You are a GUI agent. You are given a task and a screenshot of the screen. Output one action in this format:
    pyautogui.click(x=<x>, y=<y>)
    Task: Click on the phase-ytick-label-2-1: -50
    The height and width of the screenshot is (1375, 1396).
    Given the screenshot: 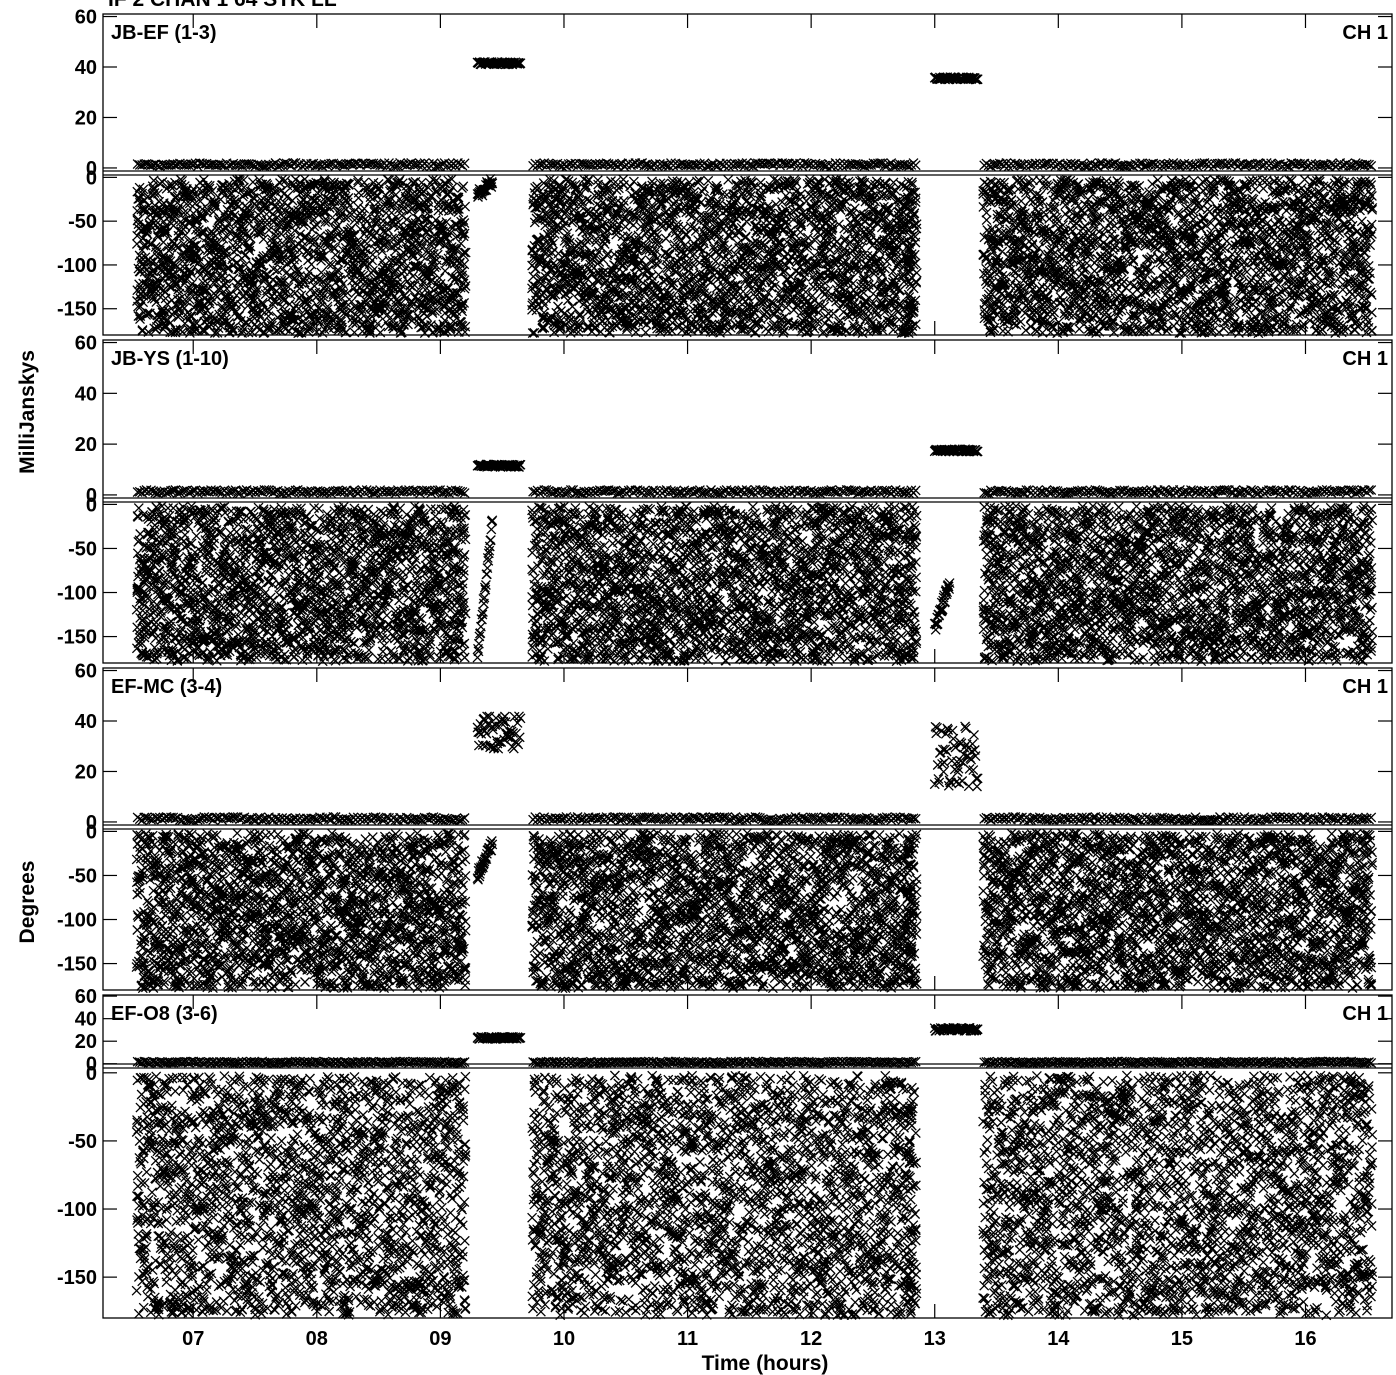 What is the action you would take?
    pyautogui.click(x=82, y=876)
    